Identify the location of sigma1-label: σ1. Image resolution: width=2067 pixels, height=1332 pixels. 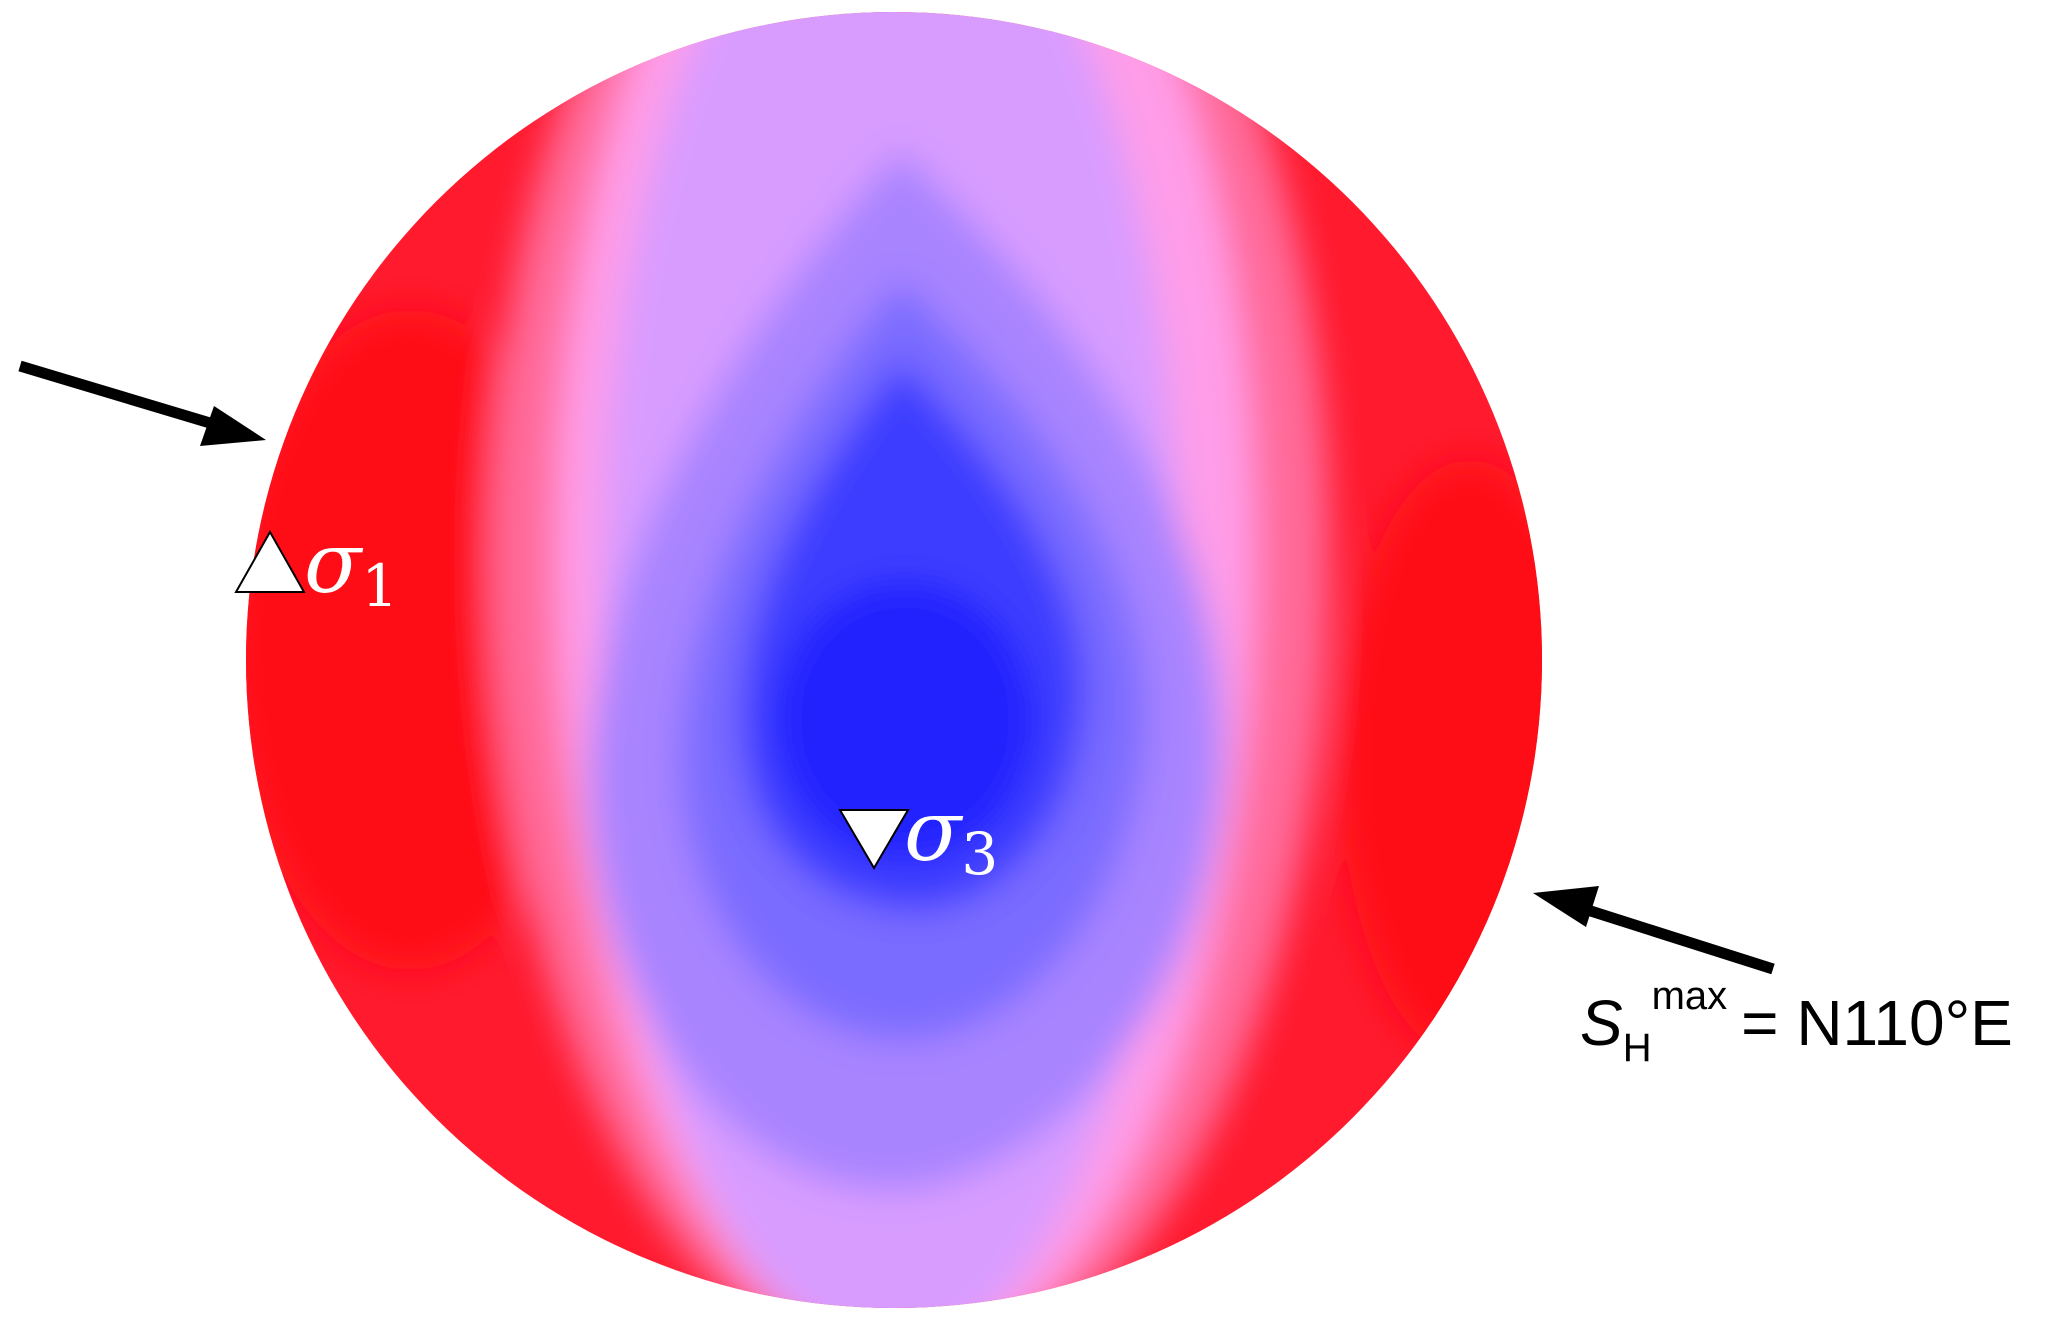
(351, 567).